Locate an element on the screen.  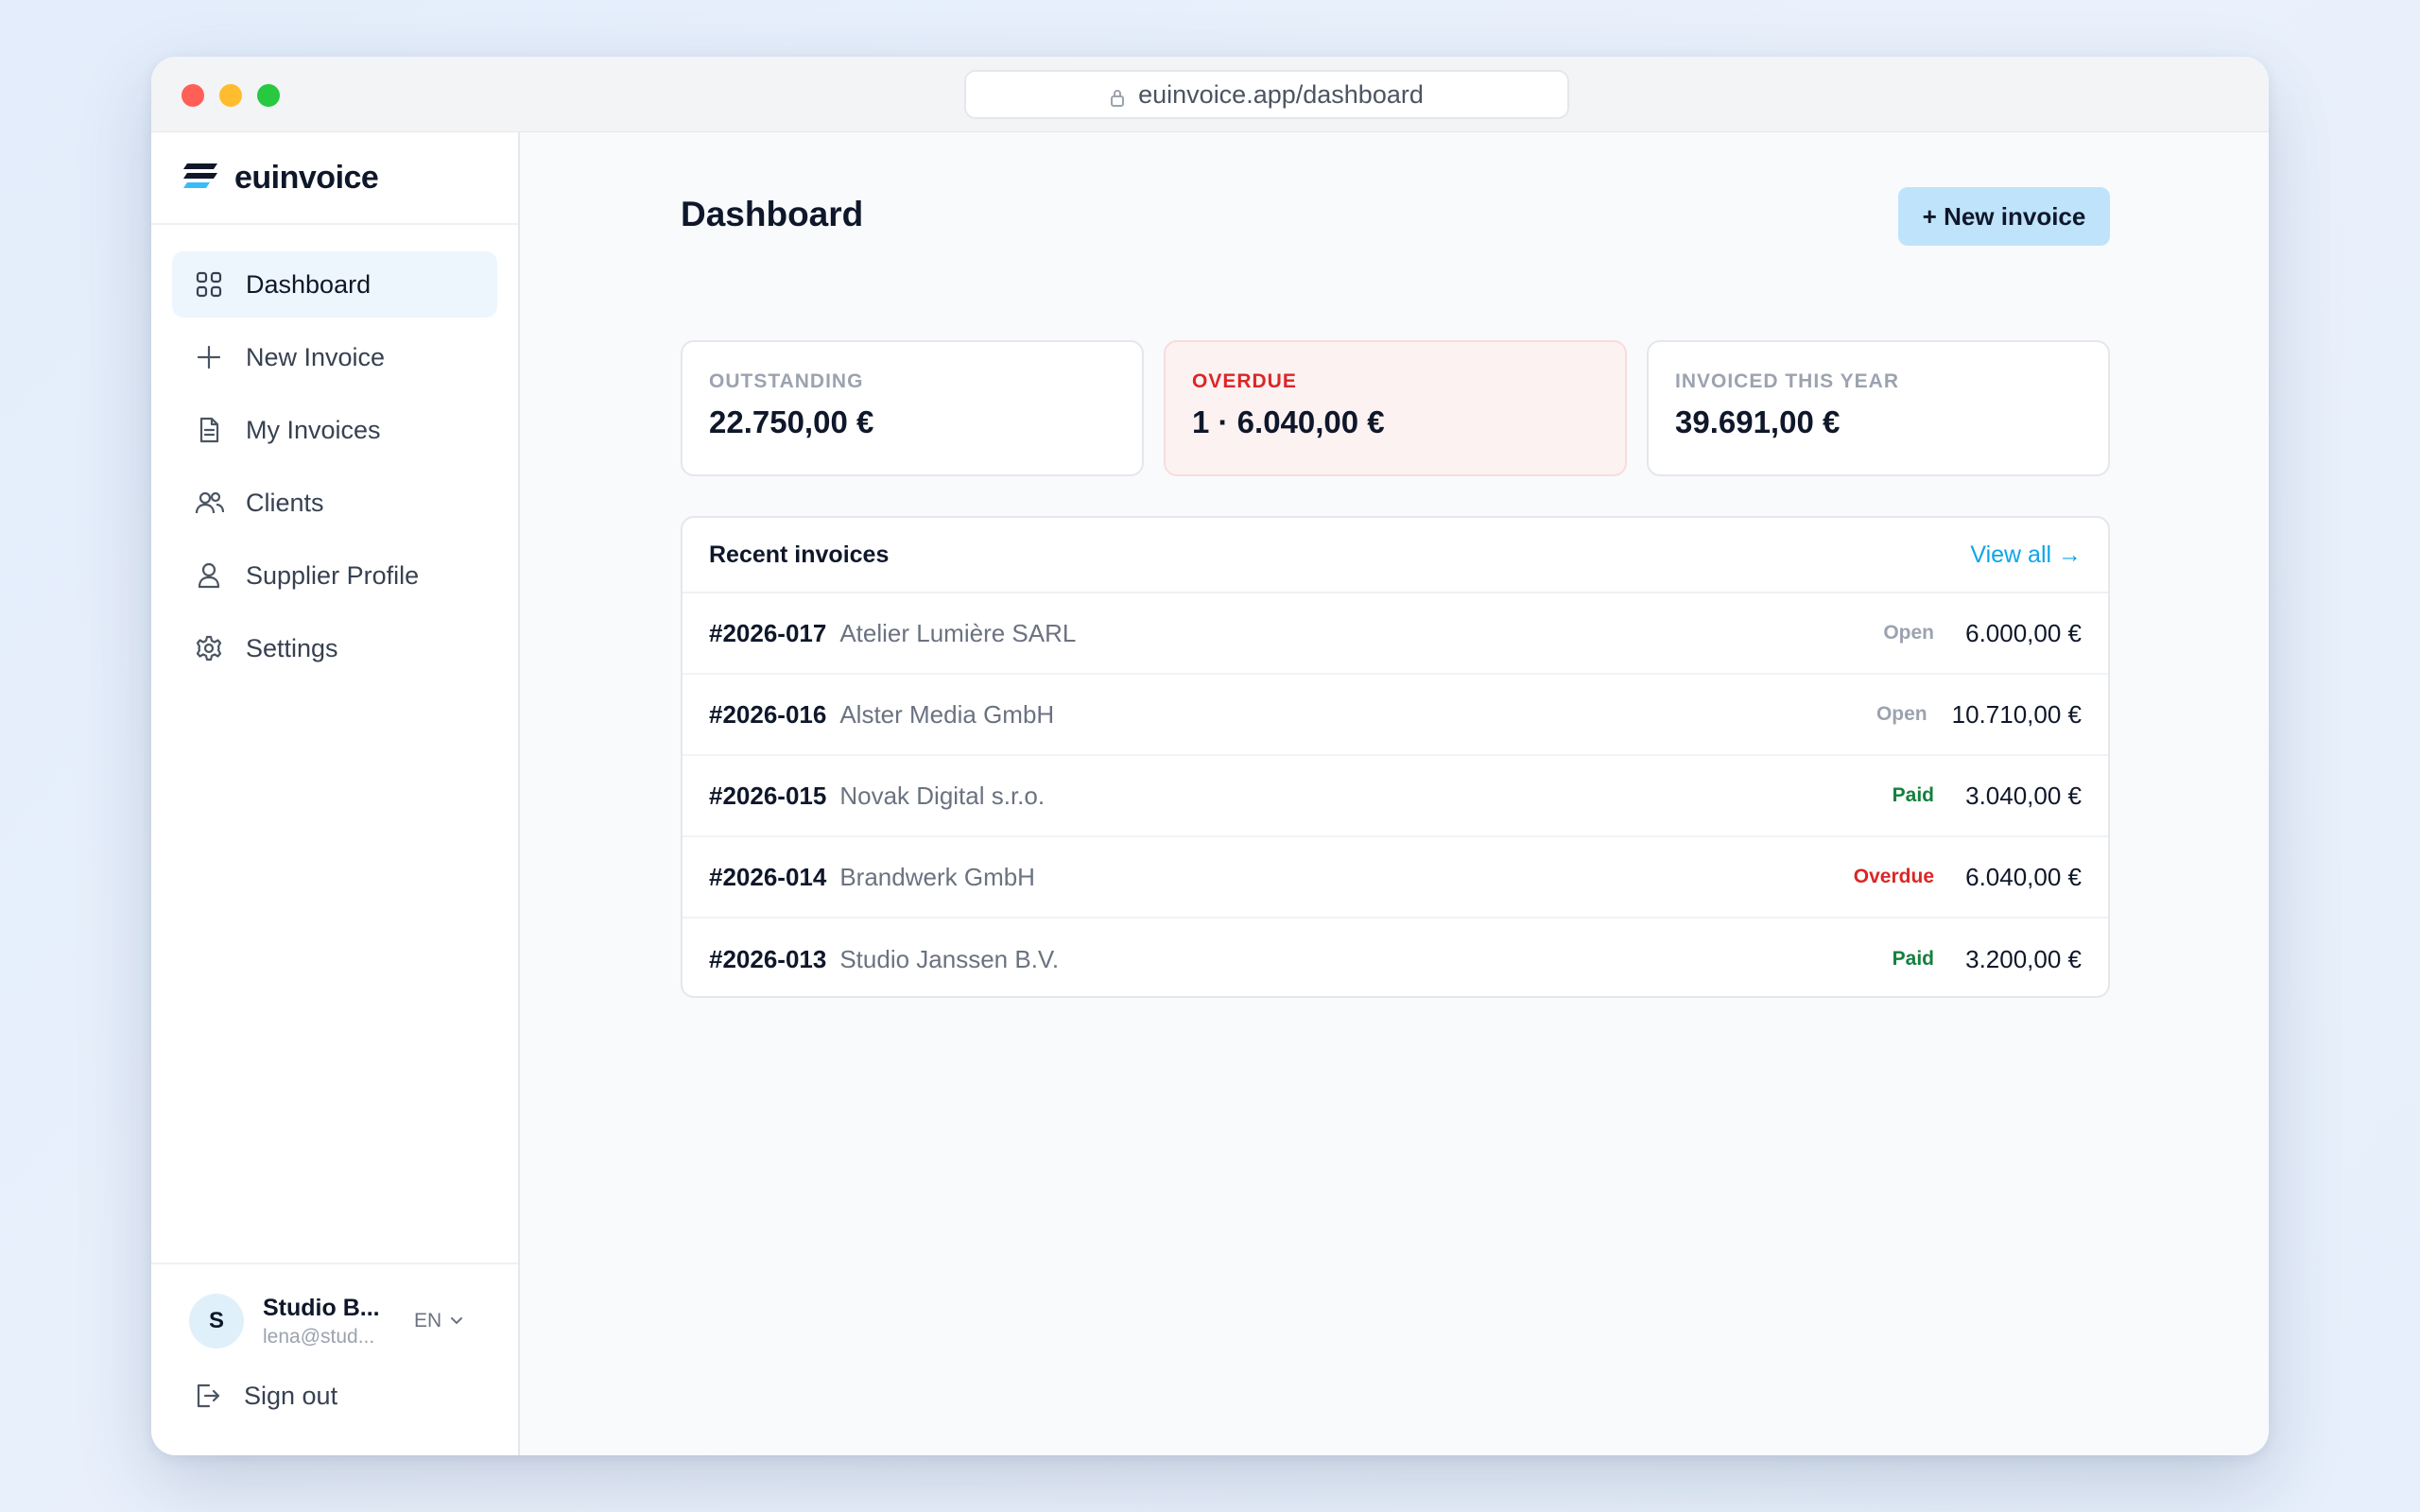
euinvoice-logo-icon is located at coordinates (201, 178).